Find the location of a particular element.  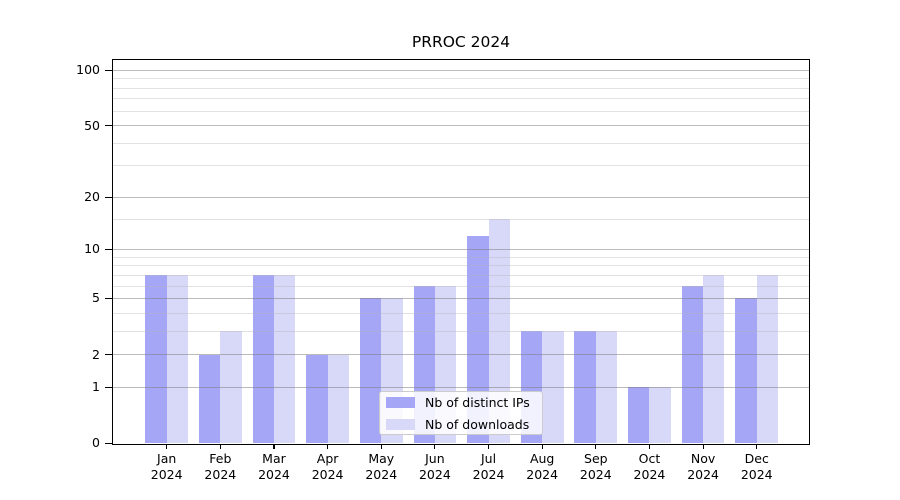

bar-distinct-ips-nov is located at coordinates (692, 365).